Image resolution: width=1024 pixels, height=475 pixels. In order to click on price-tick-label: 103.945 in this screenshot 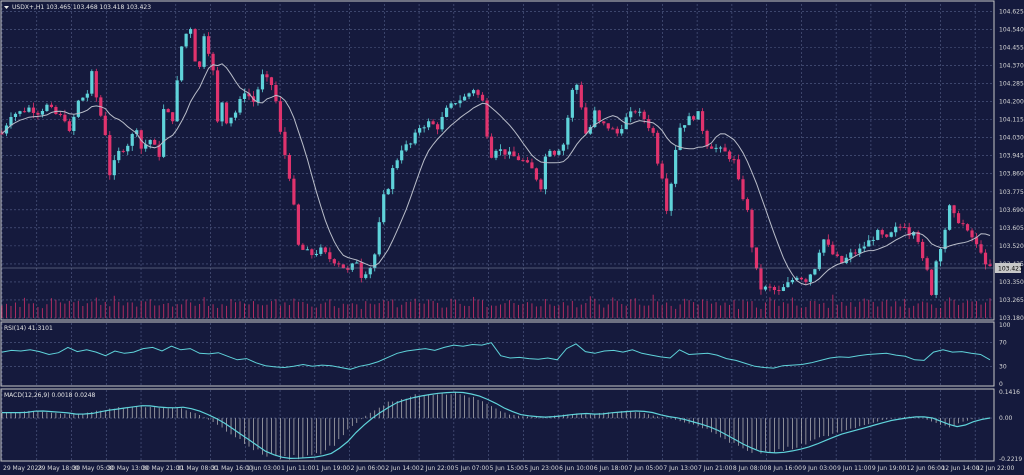, I will do `click(1011, 156)`.